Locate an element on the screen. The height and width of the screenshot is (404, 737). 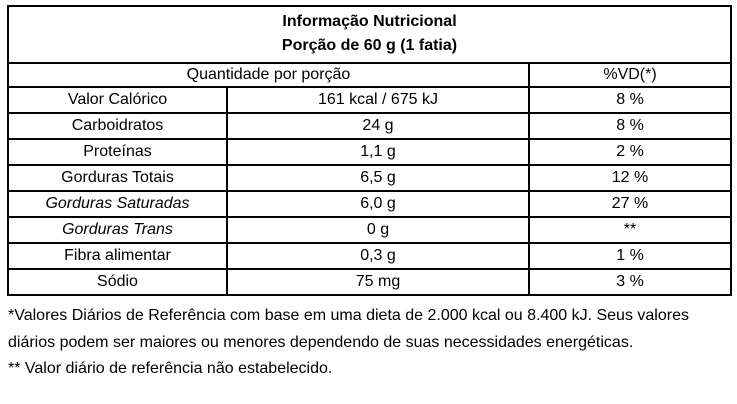
nutrient-name: Sódio is located at coordinates (117, 282).